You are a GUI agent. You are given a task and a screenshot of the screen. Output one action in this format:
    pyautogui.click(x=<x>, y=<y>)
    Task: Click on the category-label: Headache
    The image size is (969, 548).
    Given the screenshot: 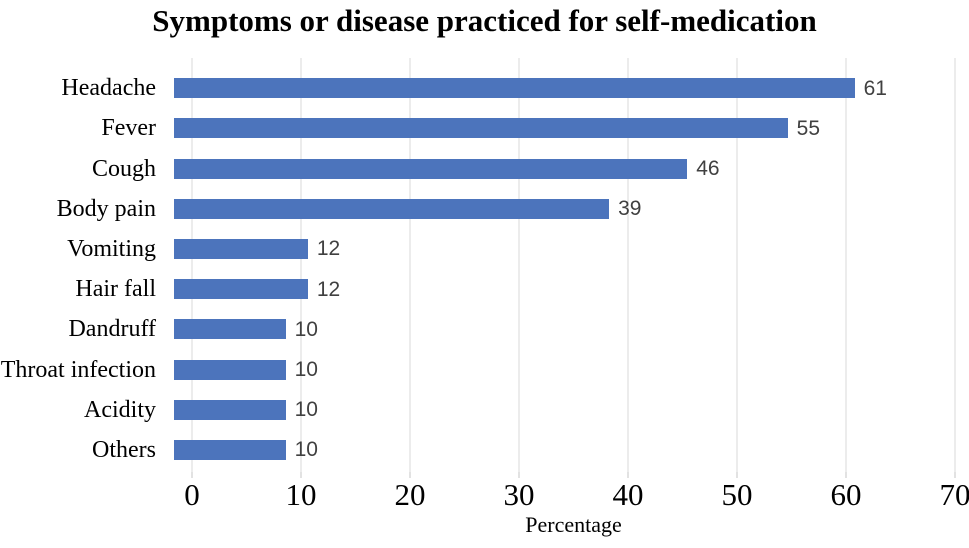 What is the action you would take?
    pyautogui.click(x=108, y=88)
    